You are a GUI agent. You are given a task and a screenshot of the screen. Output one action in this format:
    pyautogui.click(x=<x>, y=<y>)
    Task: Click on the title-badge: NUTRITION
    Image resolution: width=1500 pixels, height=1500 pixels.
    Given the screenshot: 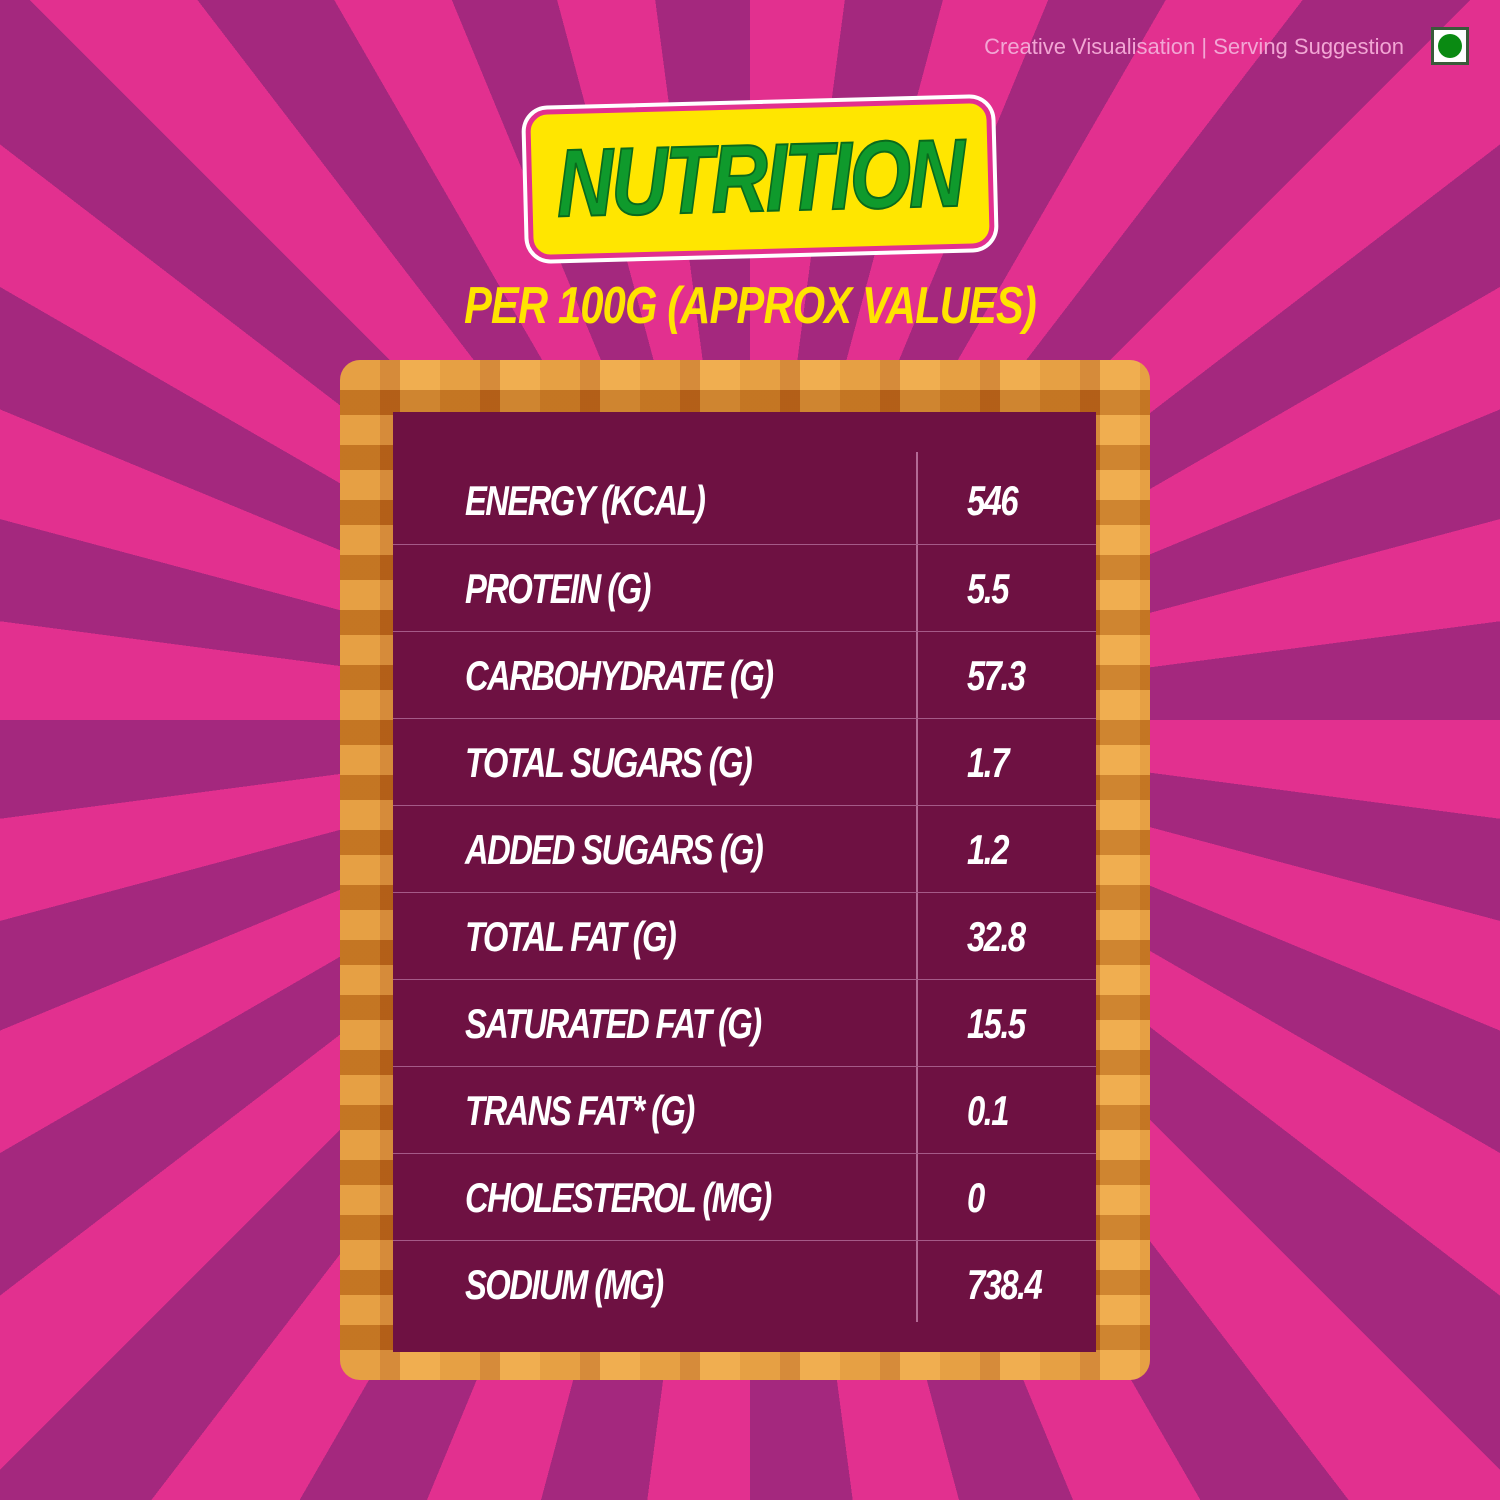 What is the action you would take?
    pyautogui.click(x=760, y=179)
    